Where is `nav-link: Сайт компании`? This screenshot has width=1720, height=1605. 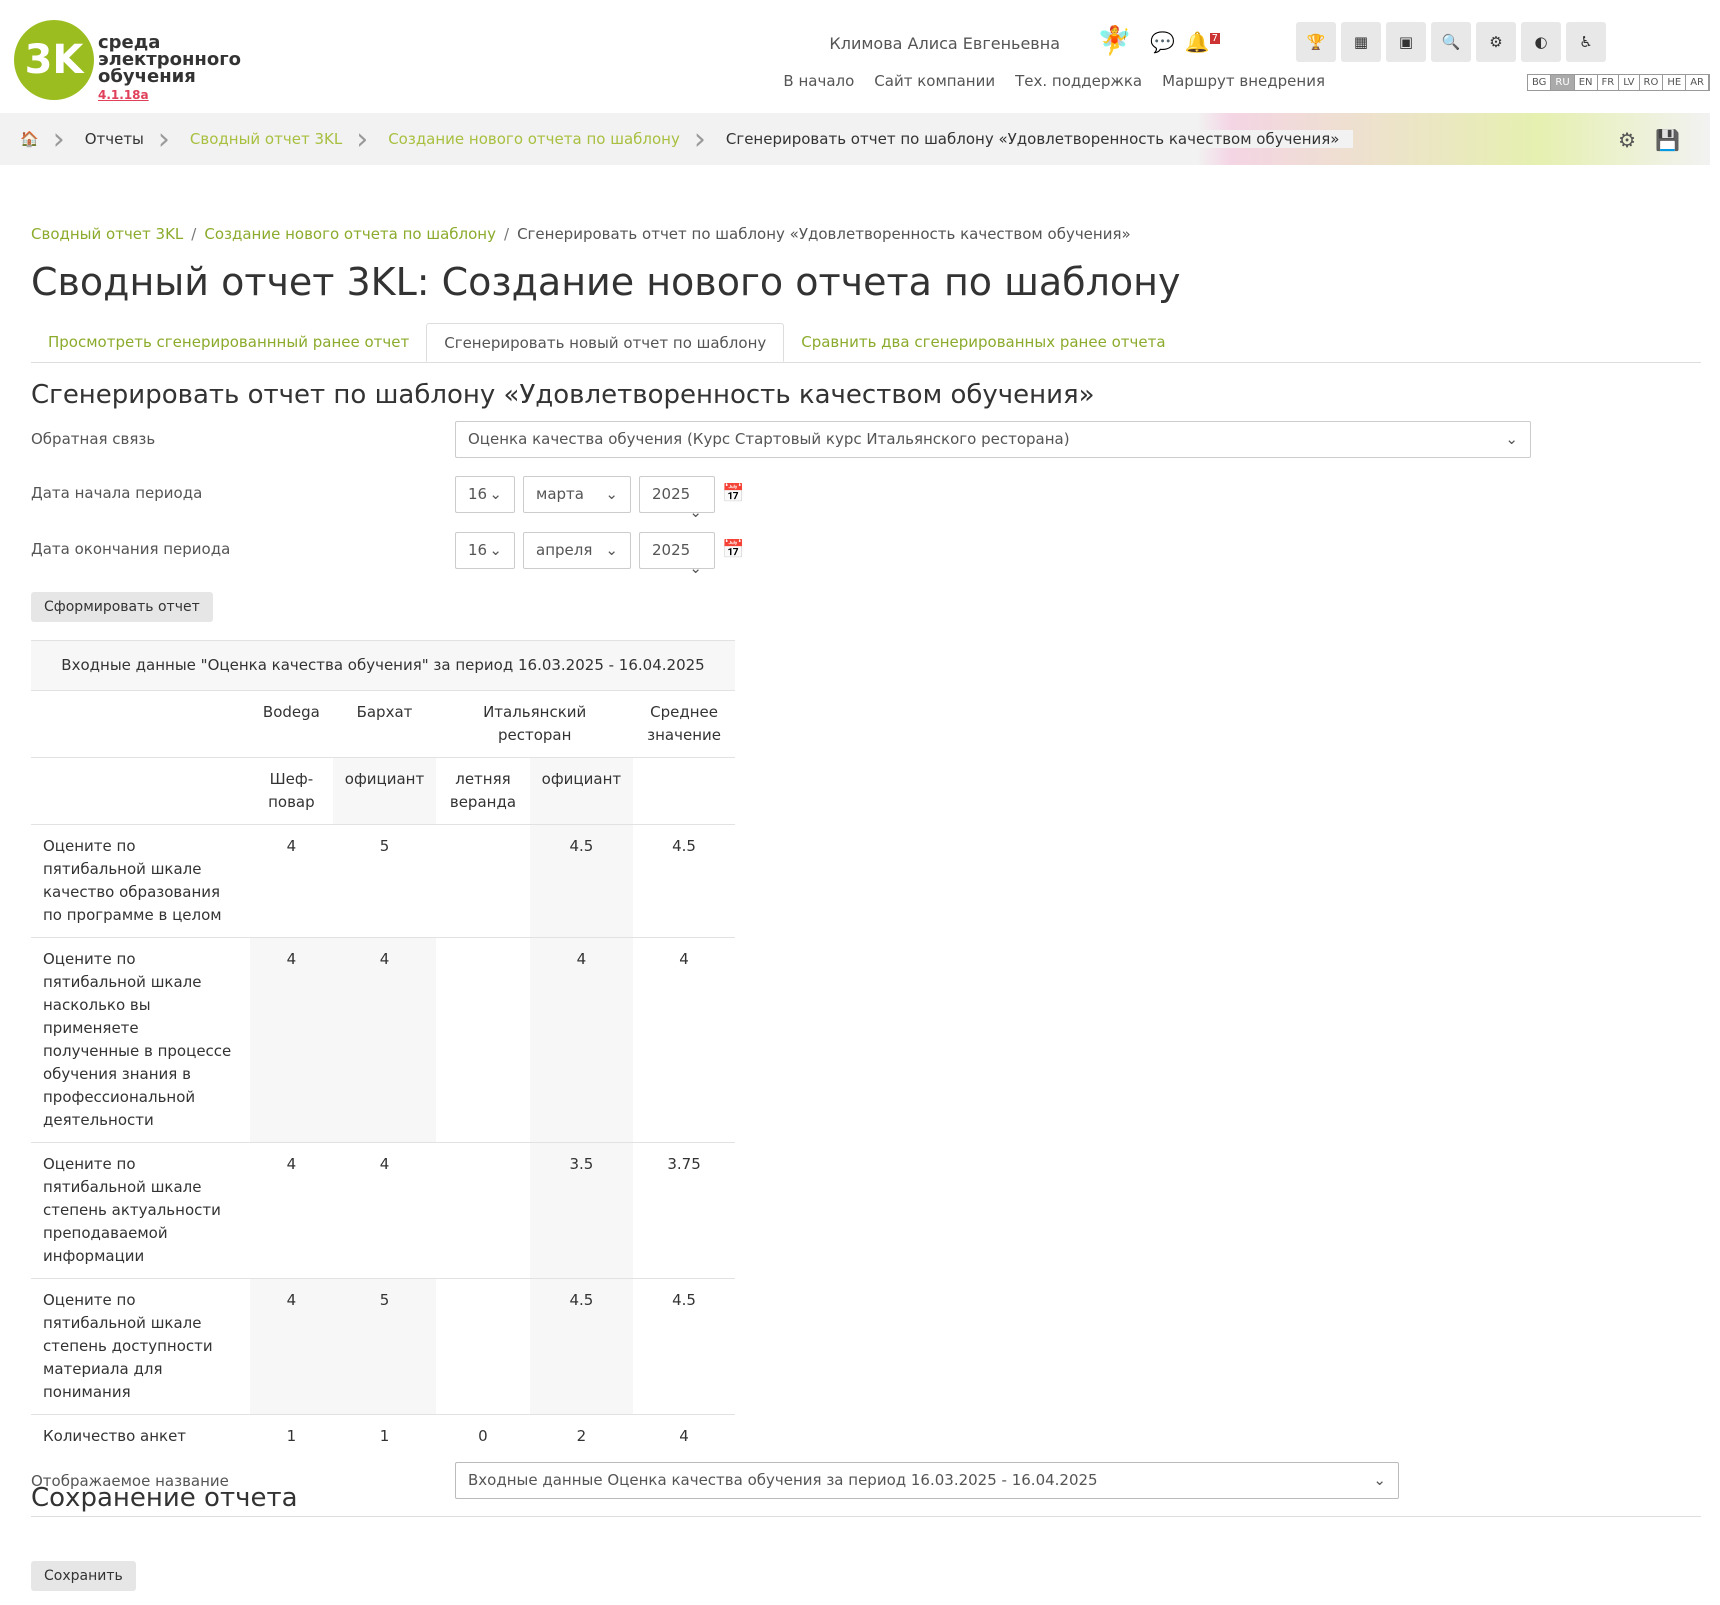
nav-link: Сайт компании is located at coordinates (935, 81).